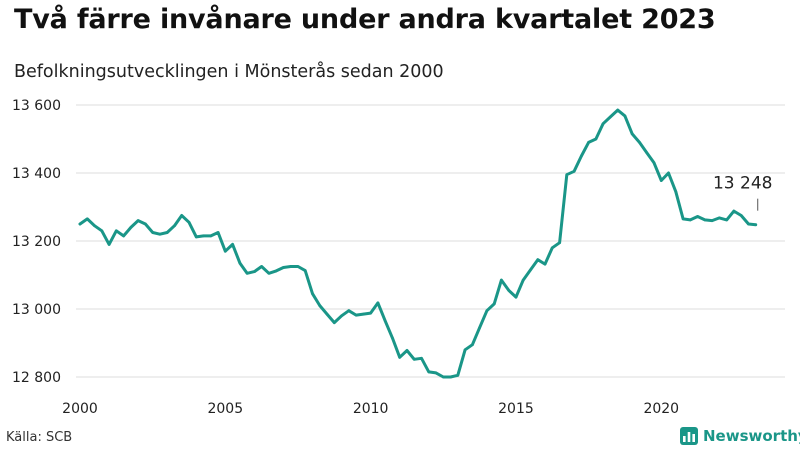  What do you see at coordinates (36, 174) in the screenshot?
I see `y-tick-label: 13 400` at bounding box center [36, 174].